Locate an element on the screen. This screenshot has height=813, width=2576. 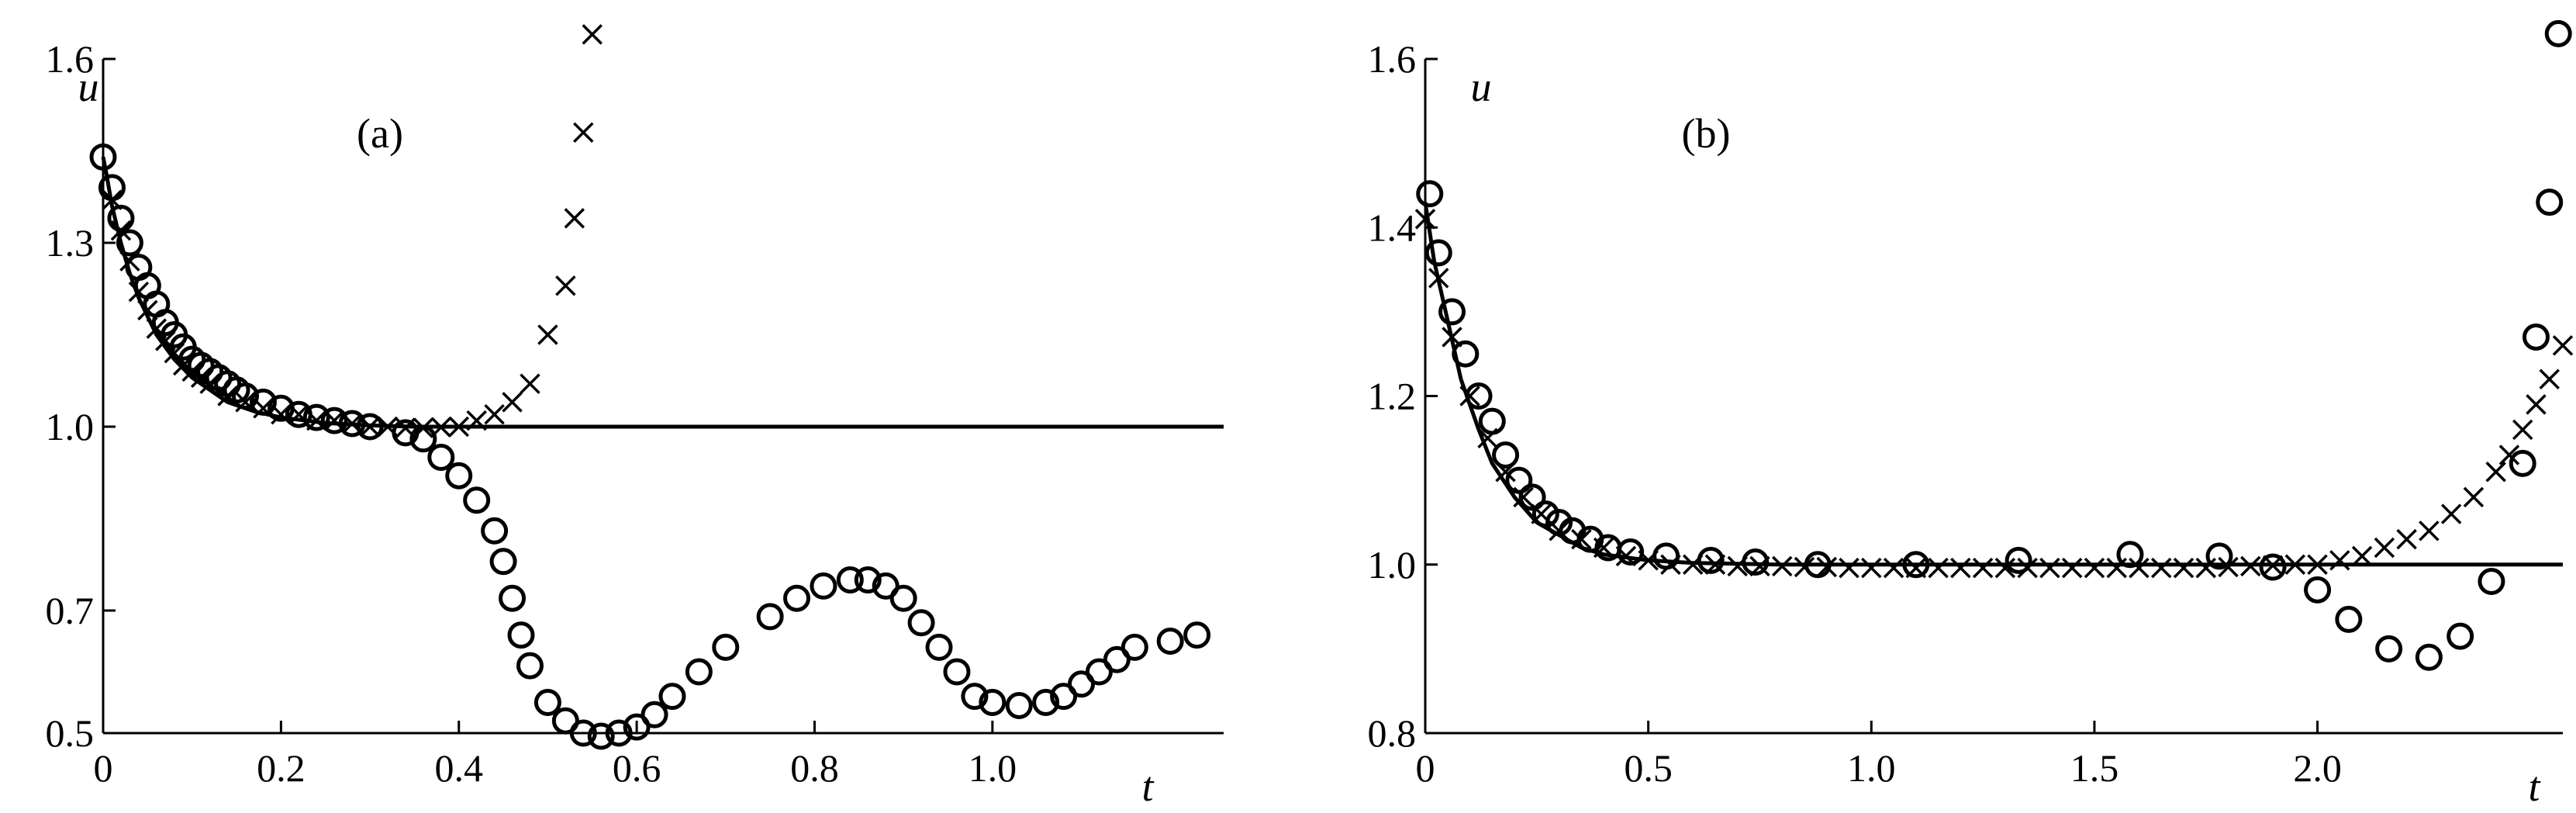
y-tick-label: 1.0 is located at coordinates (70, 426).